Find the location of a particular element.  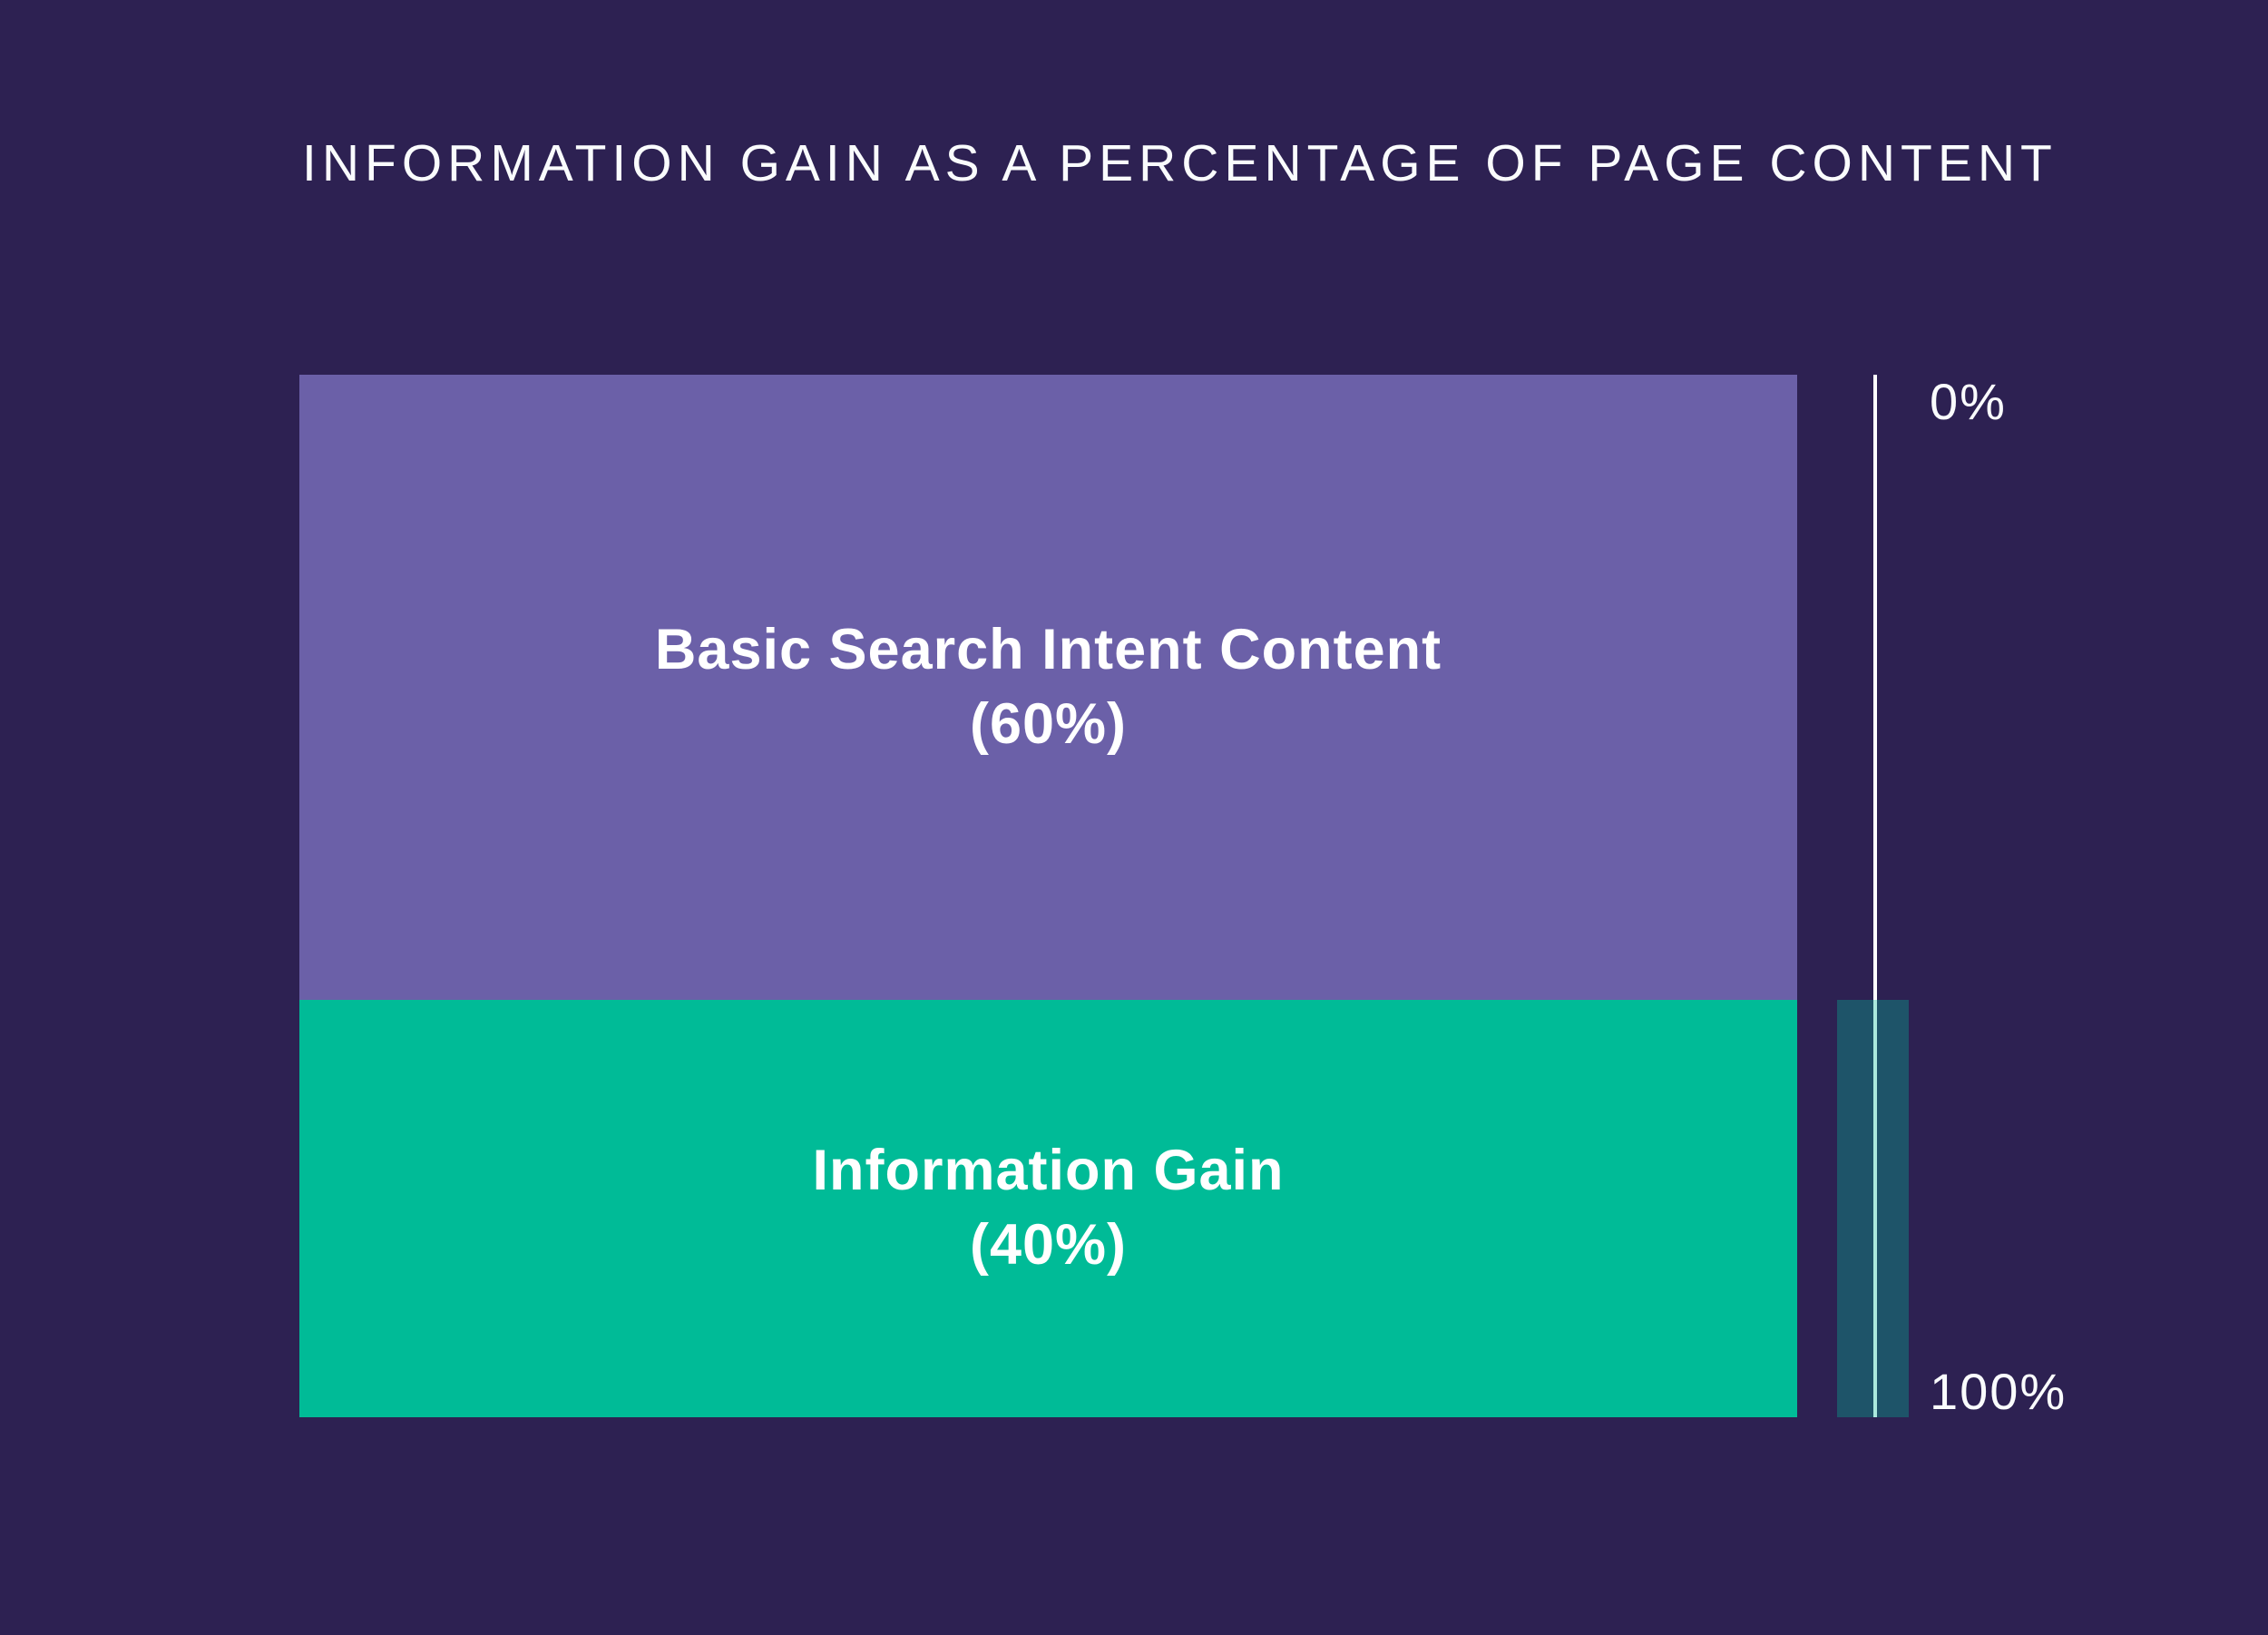

axis-highlight-bar is located at coordinates (1873, 1208).